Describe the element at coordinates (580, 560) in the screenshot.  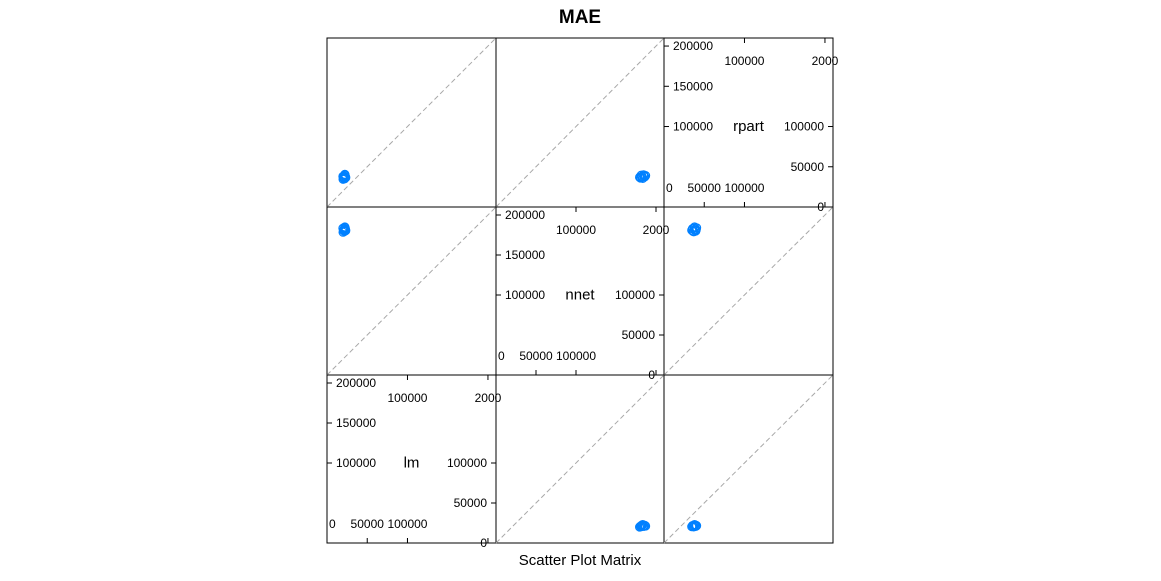
I see `x-axis-label: Scatter Plot Matrix` at that location.